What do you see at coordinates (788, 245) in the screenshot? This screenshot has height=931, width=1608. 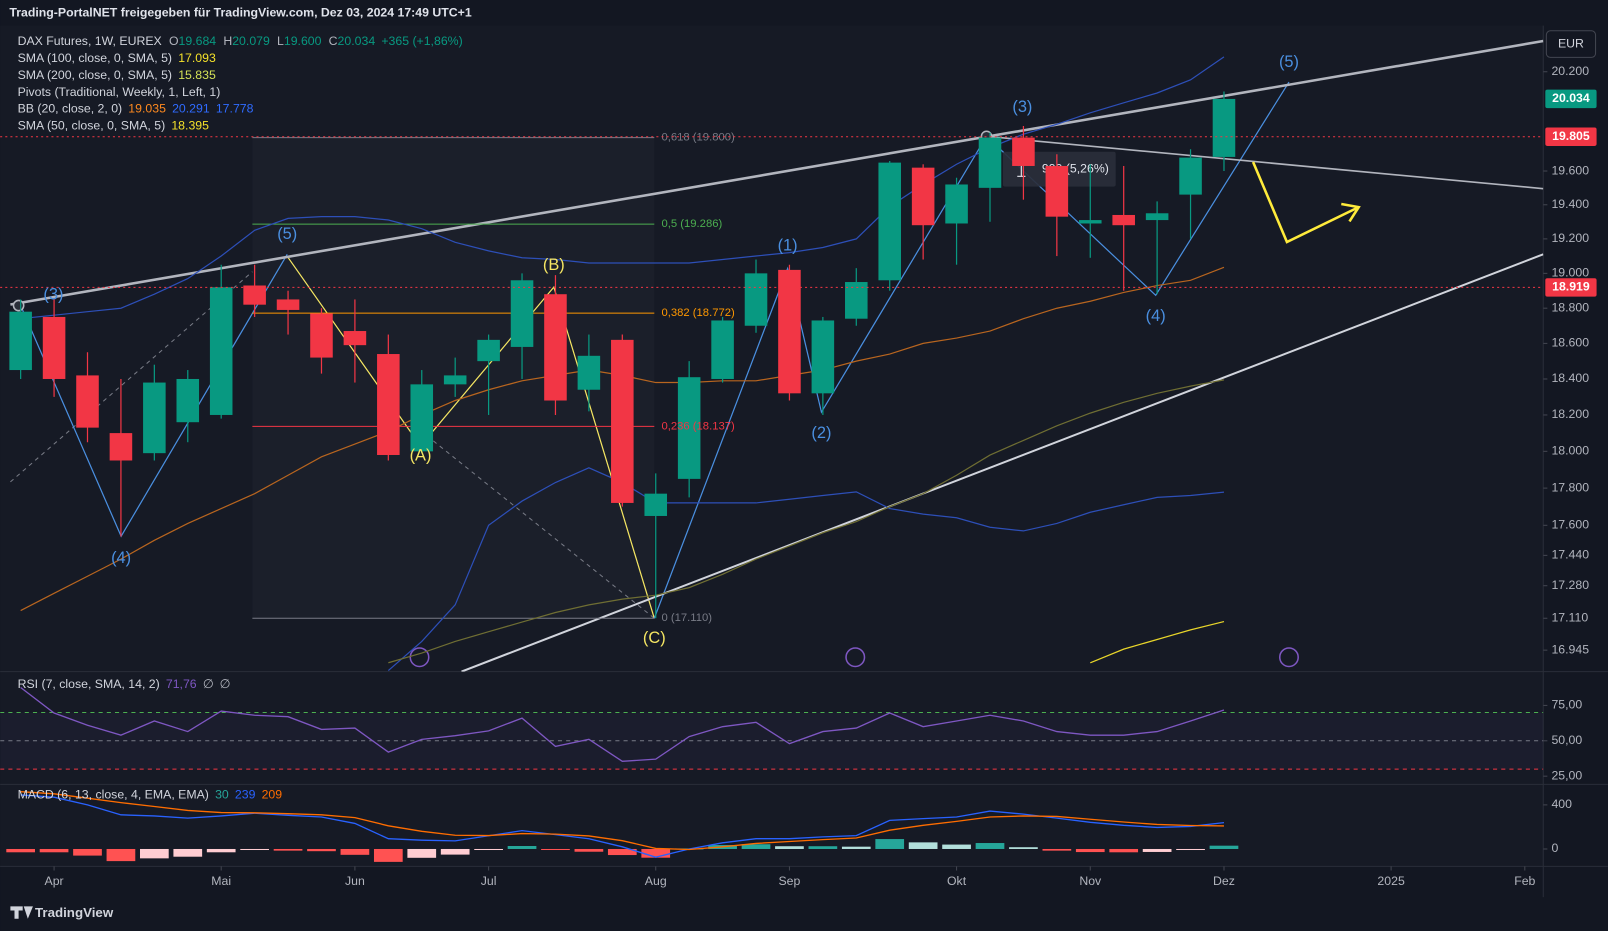 I see `wave-label: (1)` at bounding box center [788, 245].